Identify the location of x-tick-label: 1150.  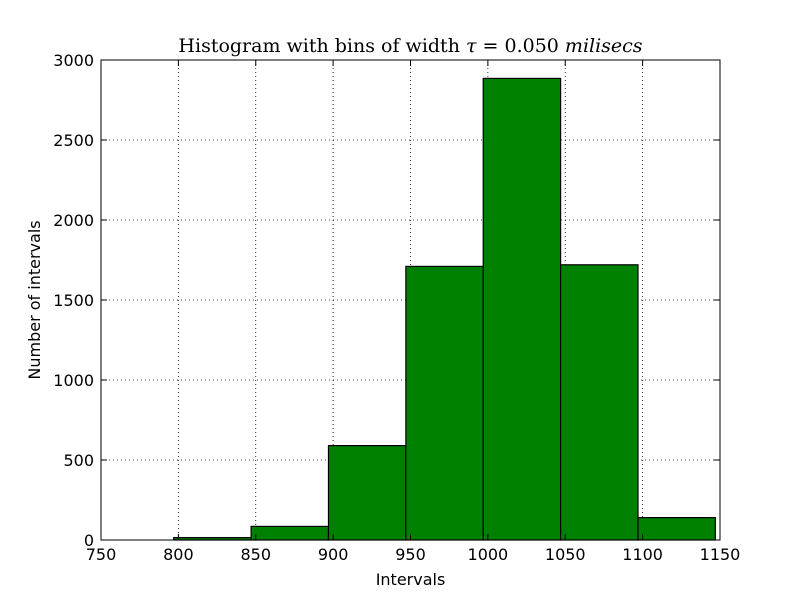
(720, 554).